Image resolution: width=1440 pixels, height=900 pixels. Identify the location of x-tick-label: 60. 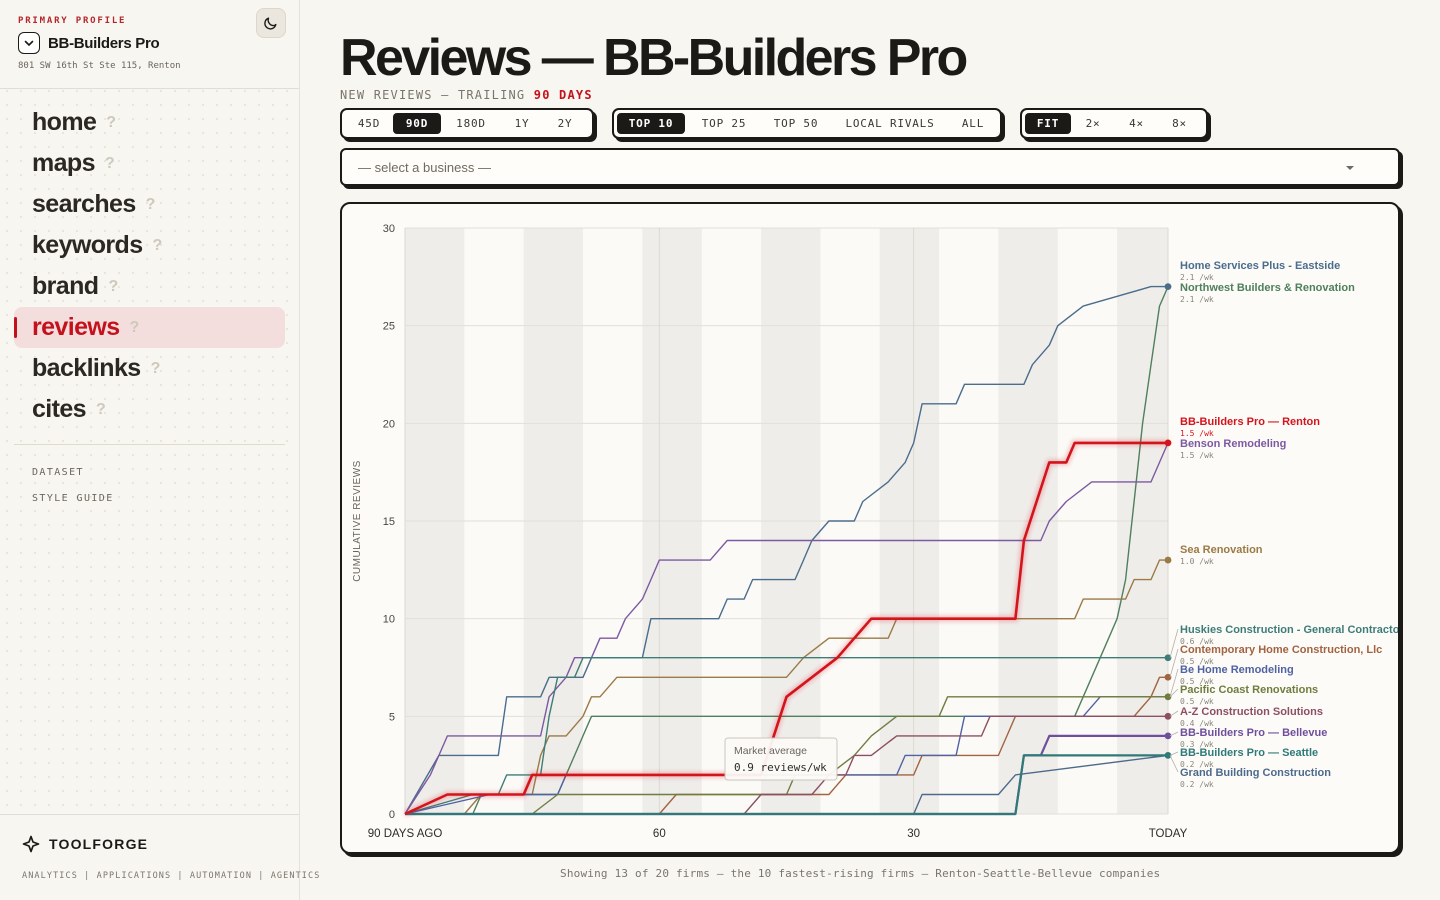
(659, 834).